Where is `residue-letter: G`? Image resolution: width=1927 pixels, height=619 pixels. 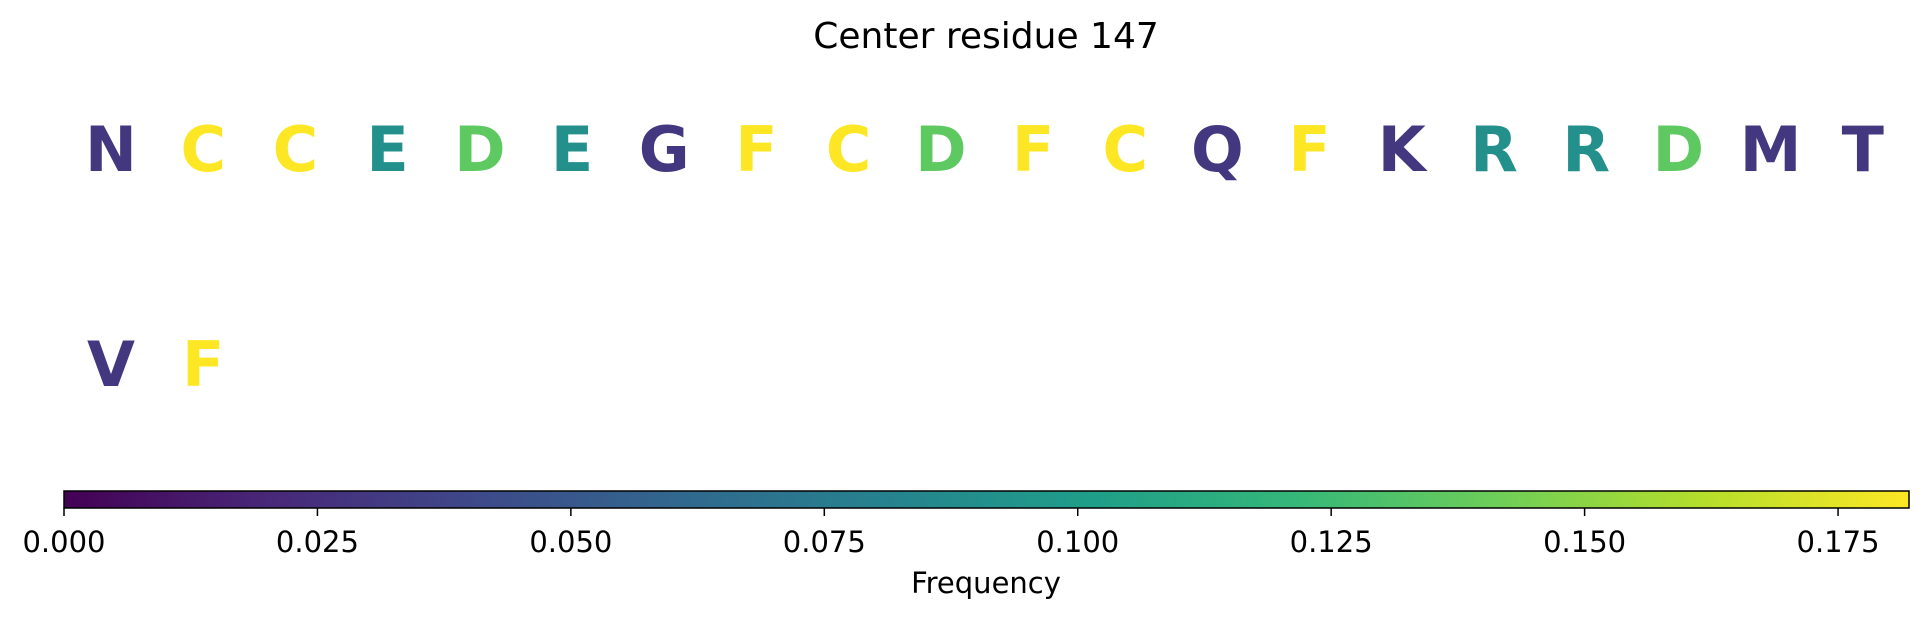 residue-letter: G is located at coordinates (664, 149).